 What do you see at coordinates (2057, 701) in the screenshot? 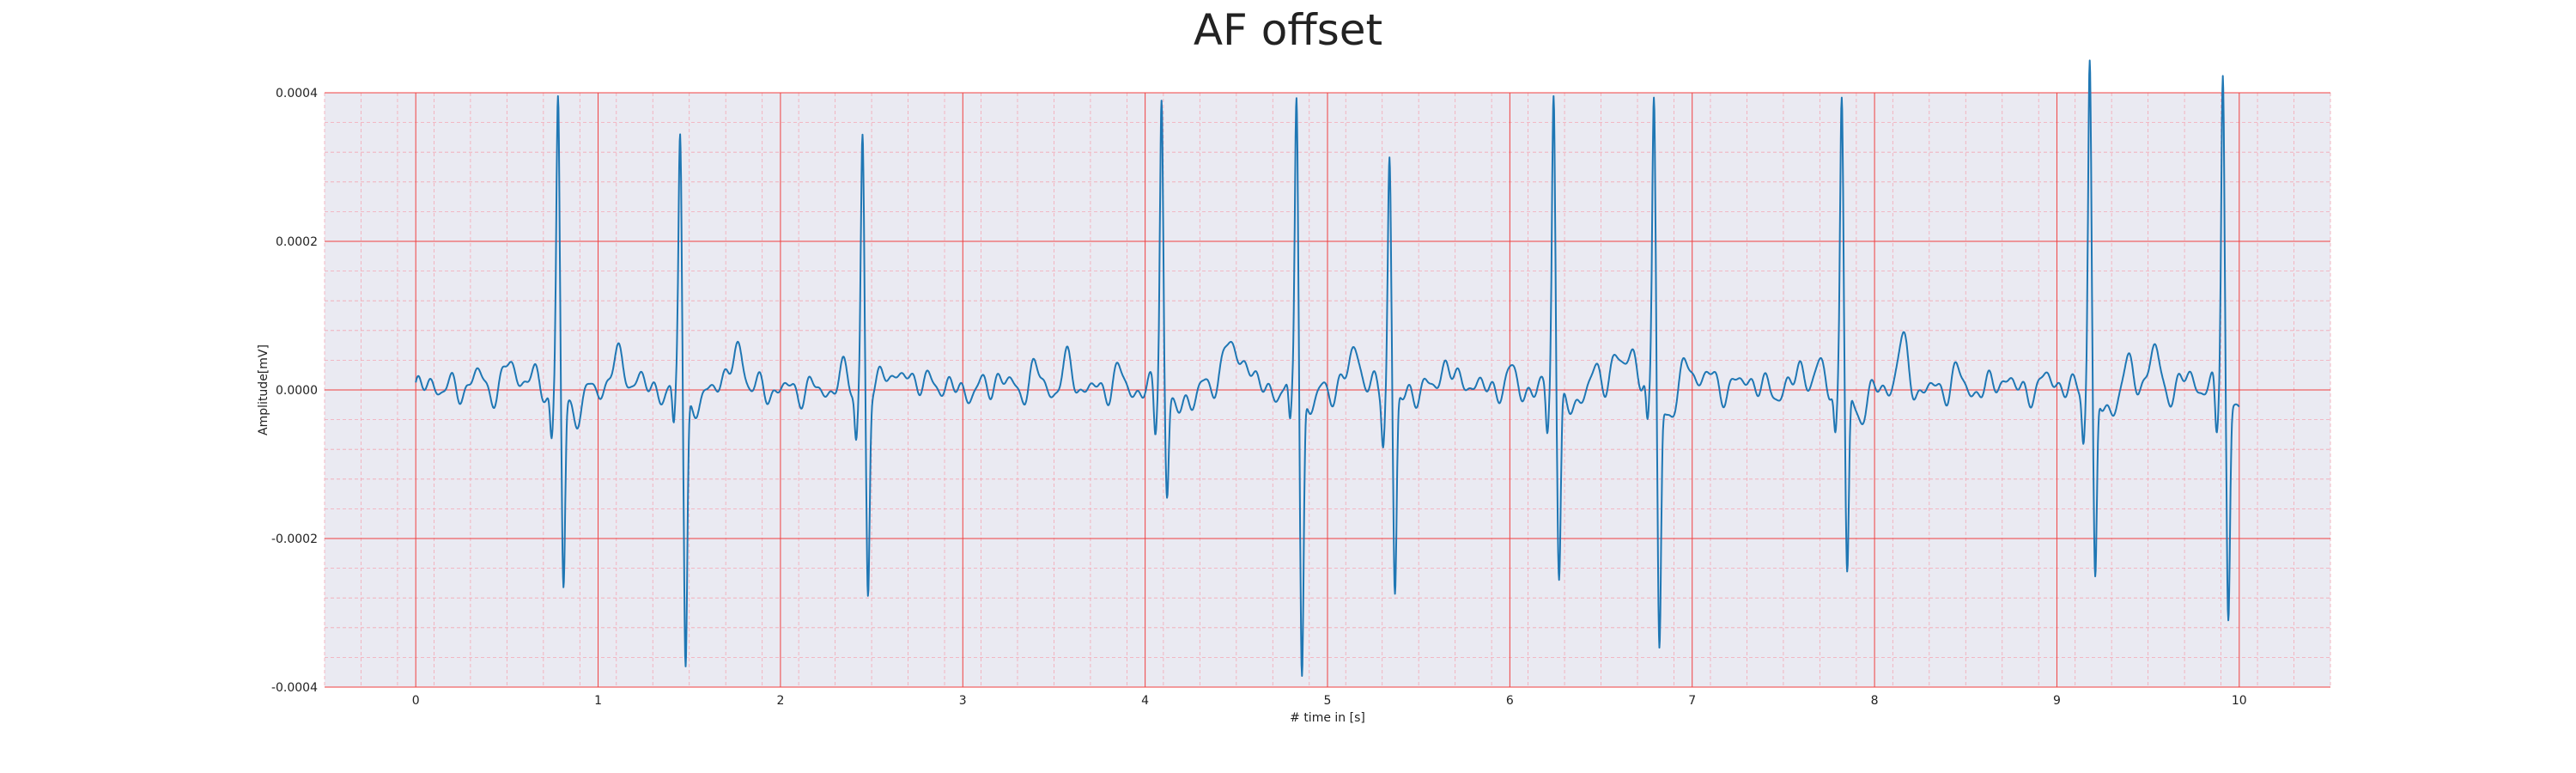
I see `x-tick-label: 9` at bounding box center [2057, 701].